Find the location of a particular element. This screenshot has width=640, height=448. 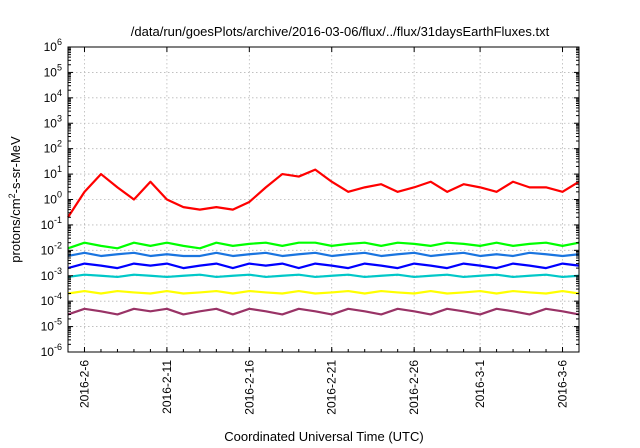

y-tick-exponent: -1 is located at coordinates (58, 220).